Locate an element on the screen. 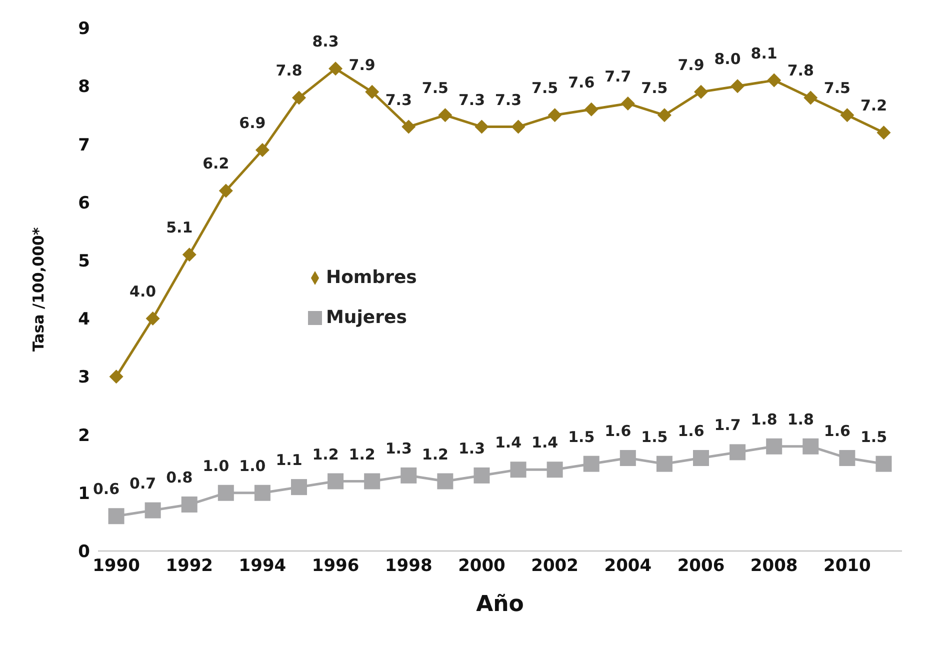 The image size is (930, 649). y-tick-label: 9 is located at coordinates (84, 29).